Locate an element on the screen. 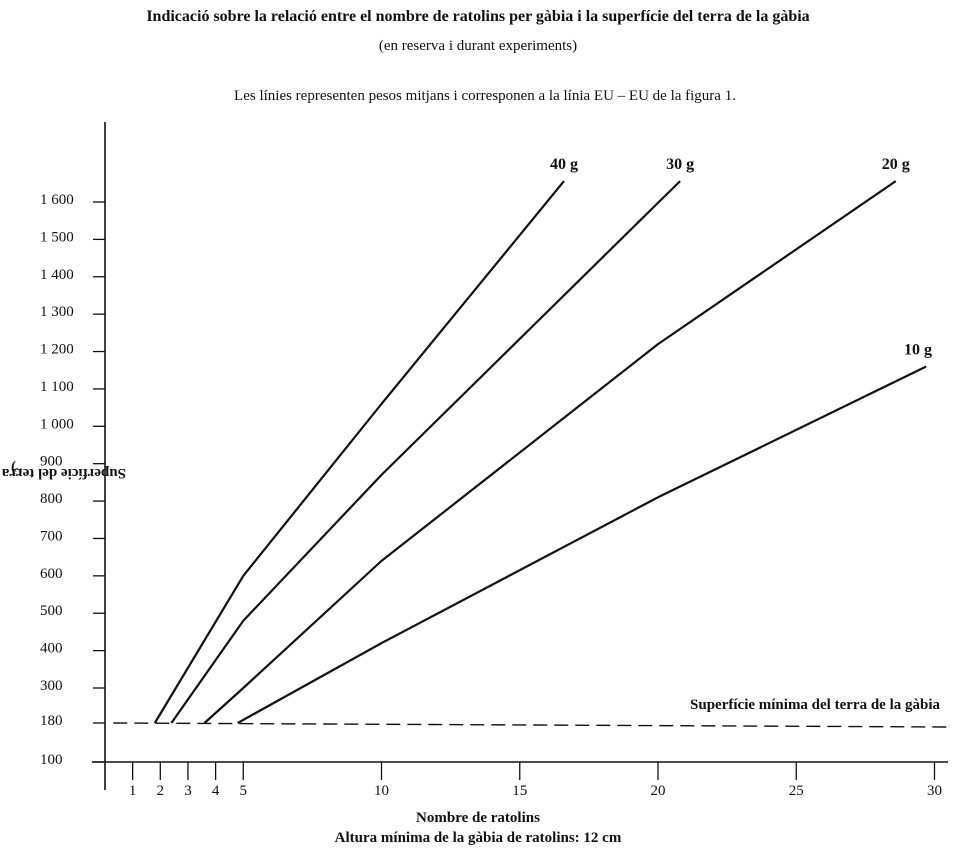  series-label-1: 30 g is located at coordinates (680, 164).